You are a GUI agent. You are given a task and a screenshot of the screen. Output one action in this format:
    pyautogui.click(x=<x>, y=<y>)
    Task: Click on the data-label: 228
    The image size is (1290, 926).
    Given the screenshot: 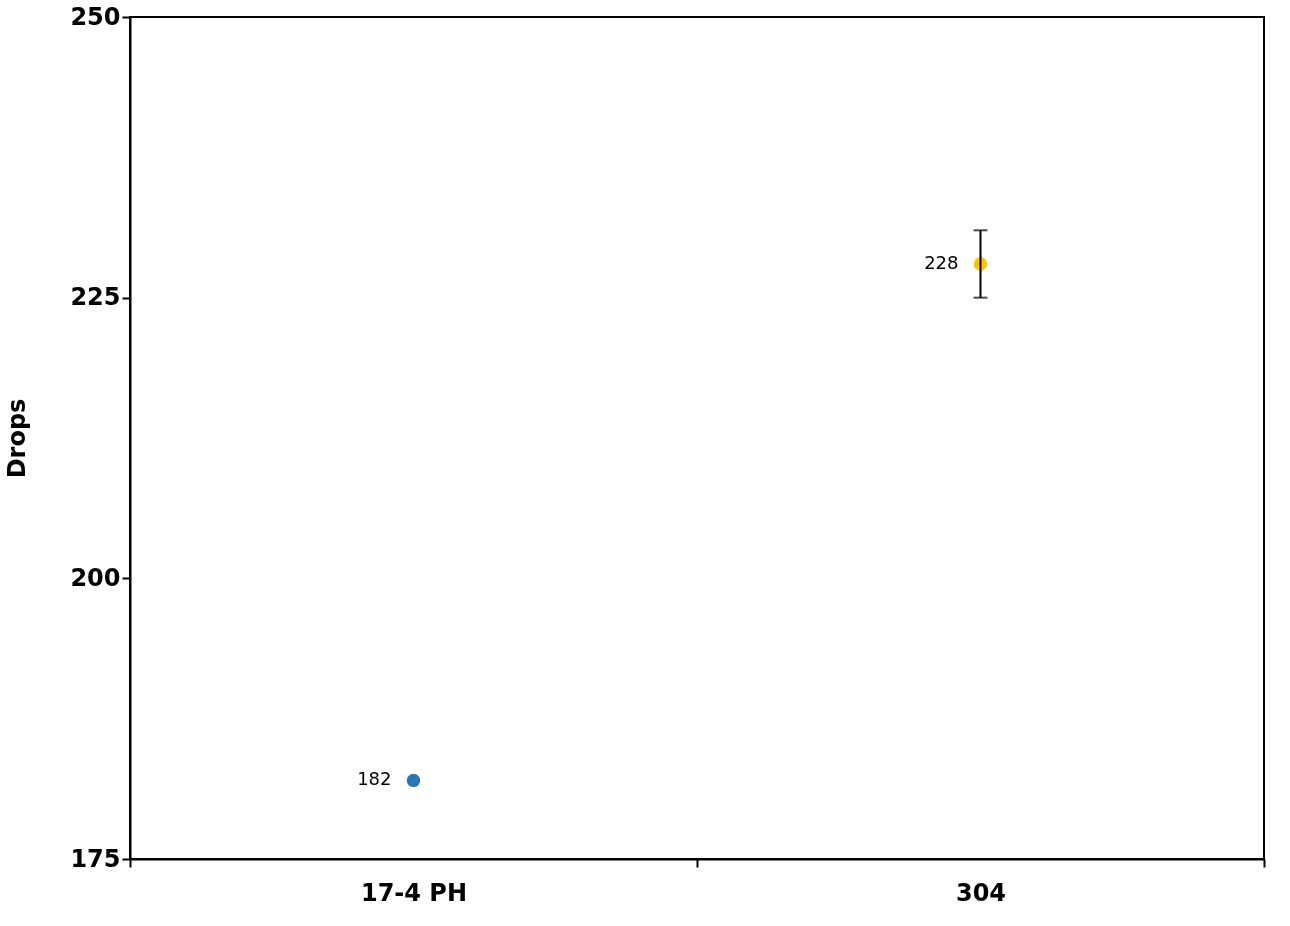 What is the action you would take?
    pyautogui.click(x=941, y=262)
    